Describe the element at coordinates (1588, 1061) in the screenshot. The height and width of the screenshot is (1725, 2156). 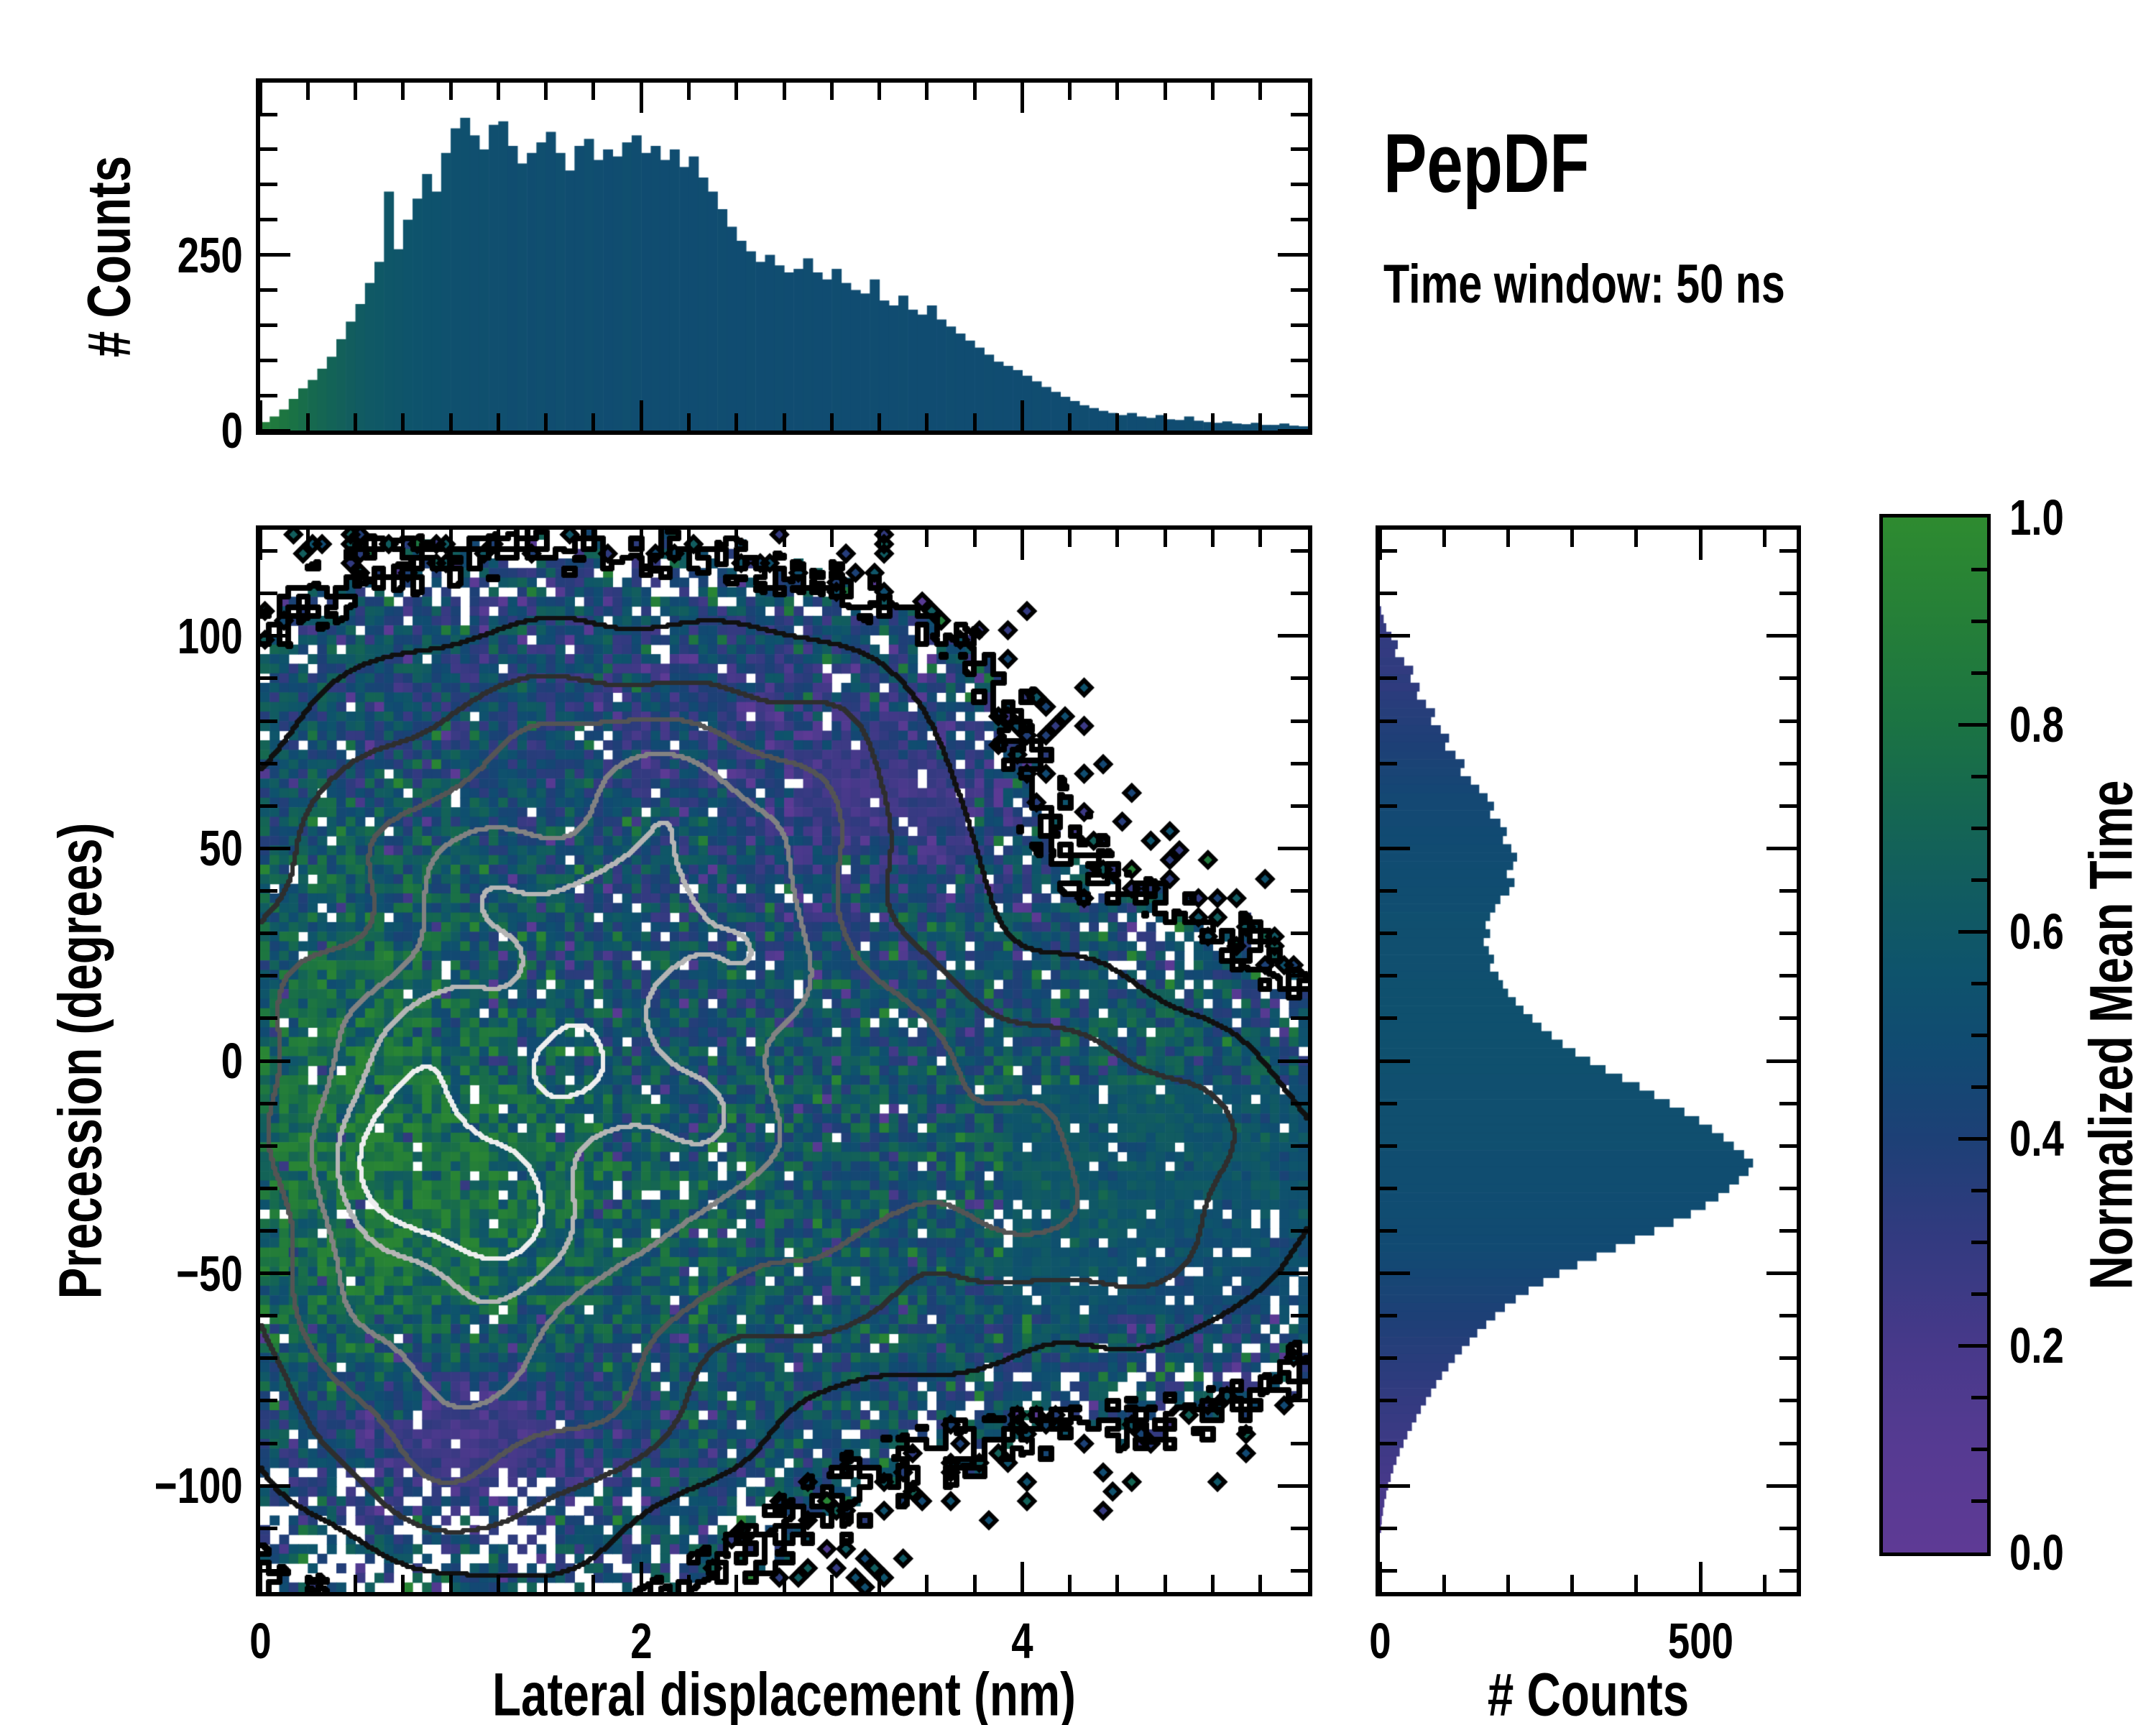
I see `right-marginal-histogram-canvas` at that location.